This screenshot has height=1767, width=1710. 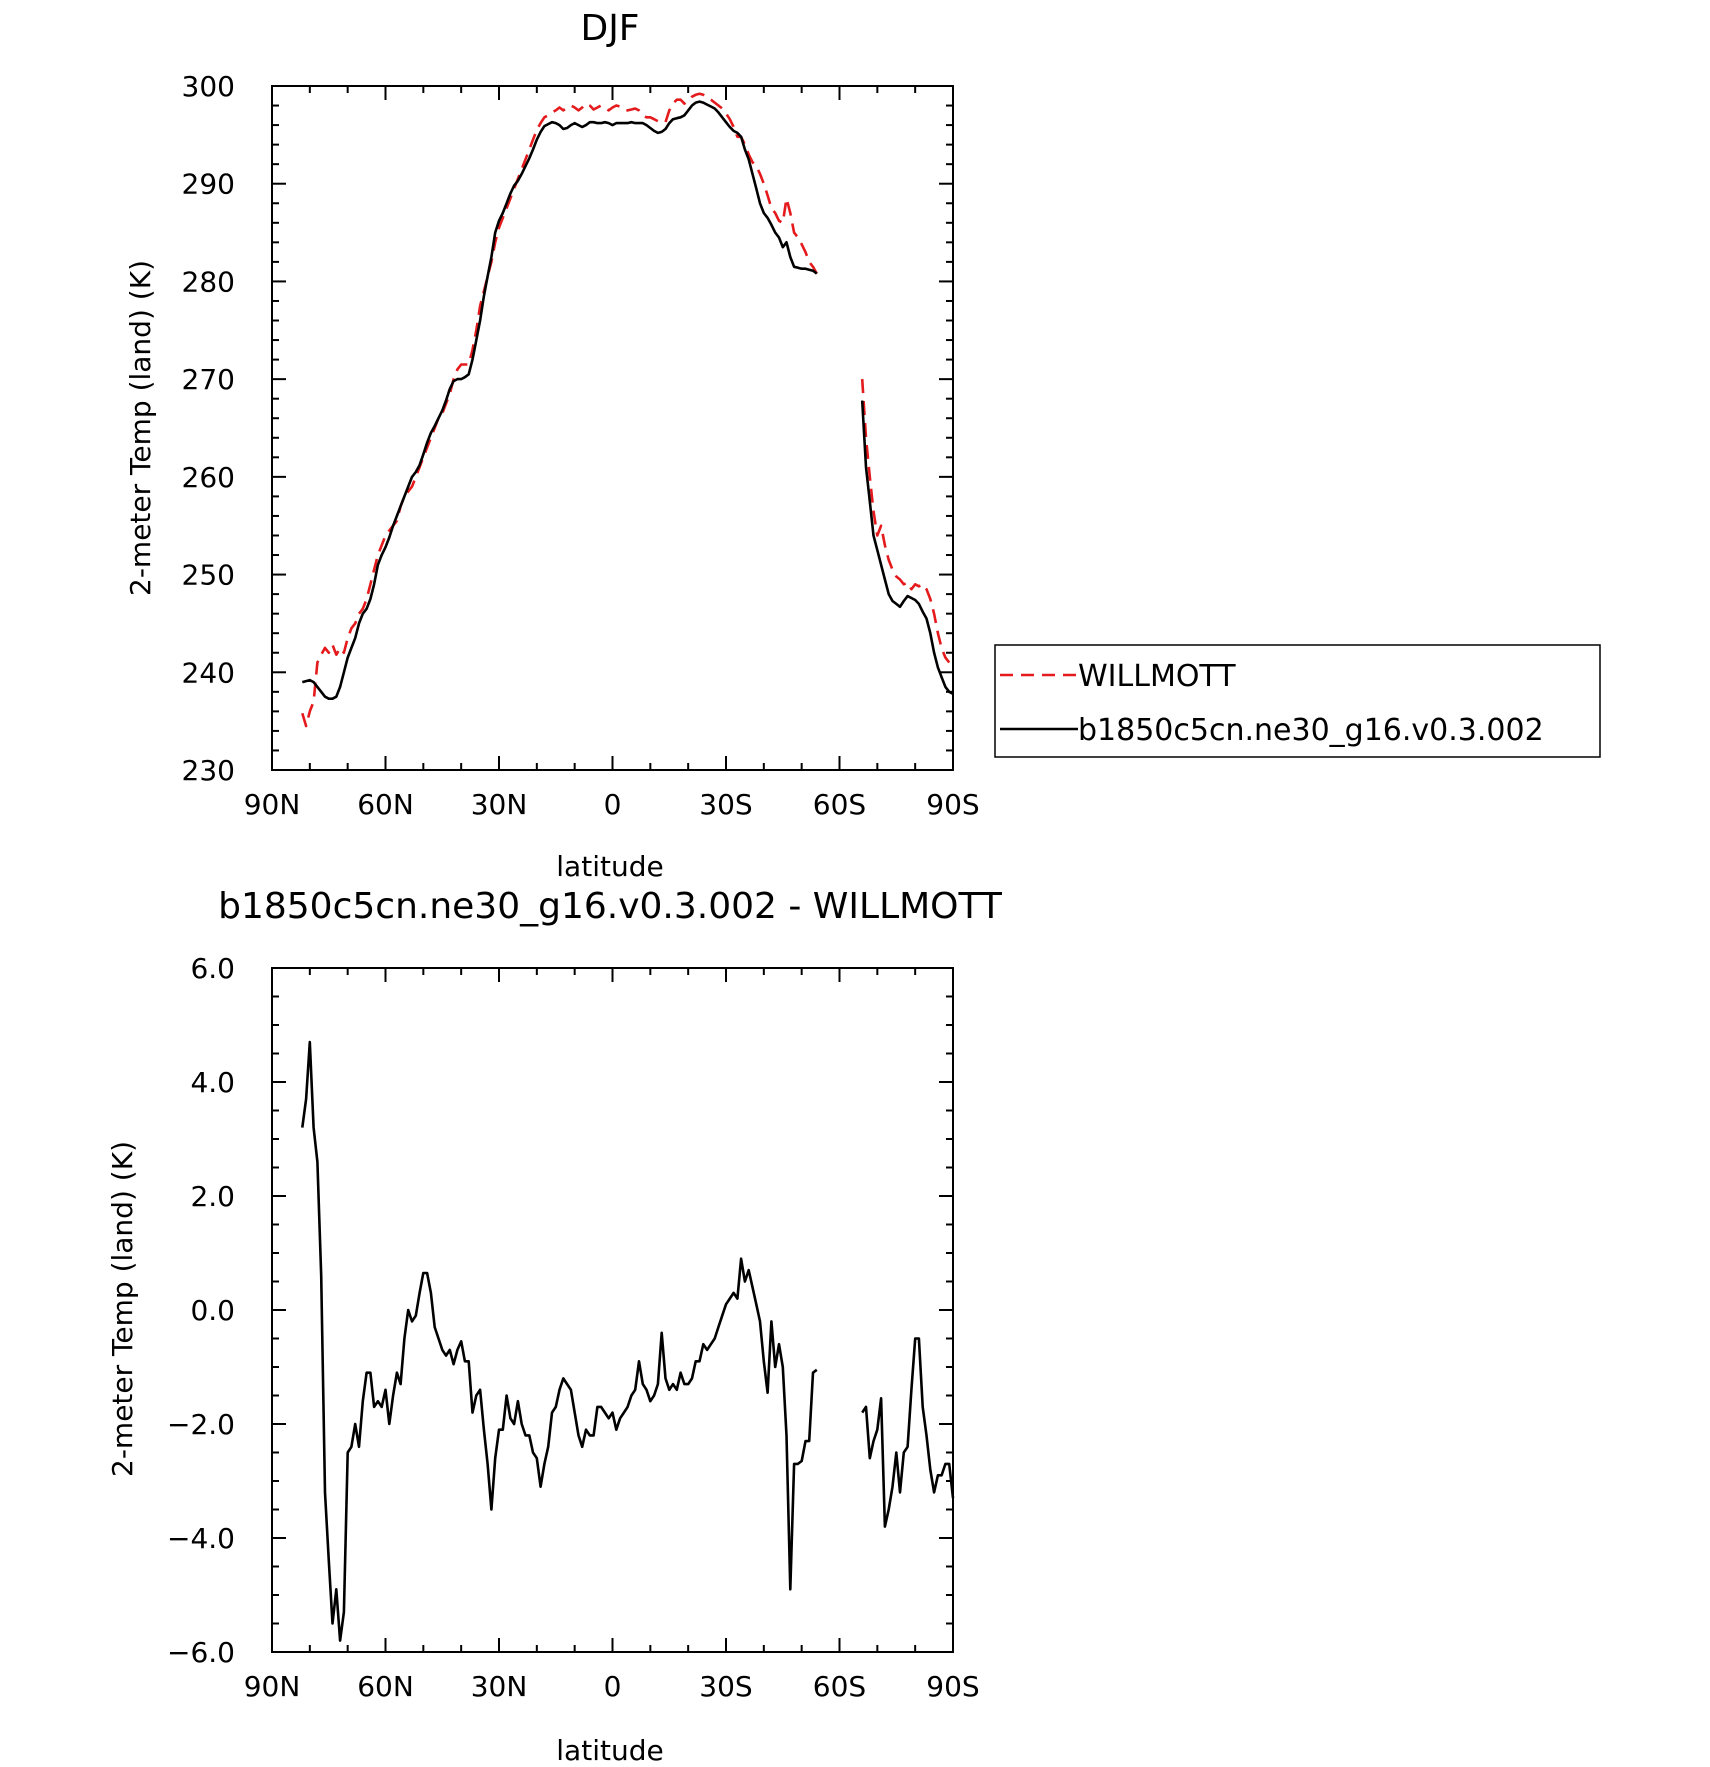 I want to click on y-tick-label: 250, so click(x=208, y=575).